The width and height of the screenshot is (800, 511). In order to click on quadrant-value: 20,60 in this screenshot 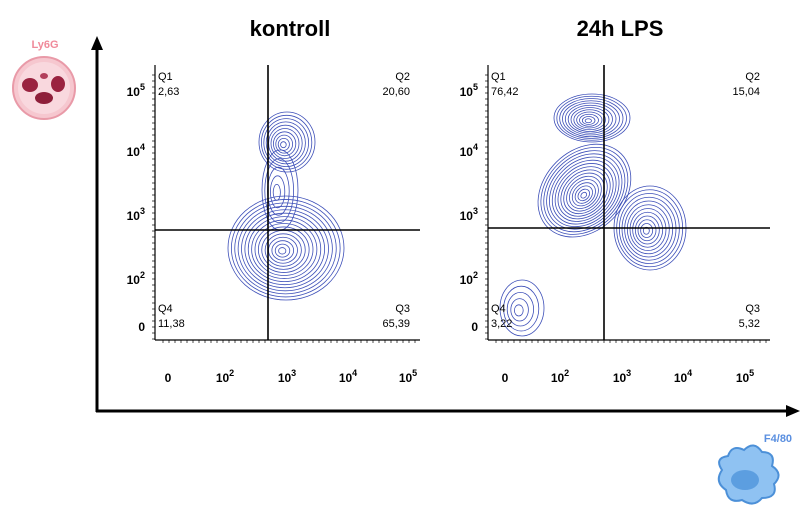, I will do `click(396, 92)`.